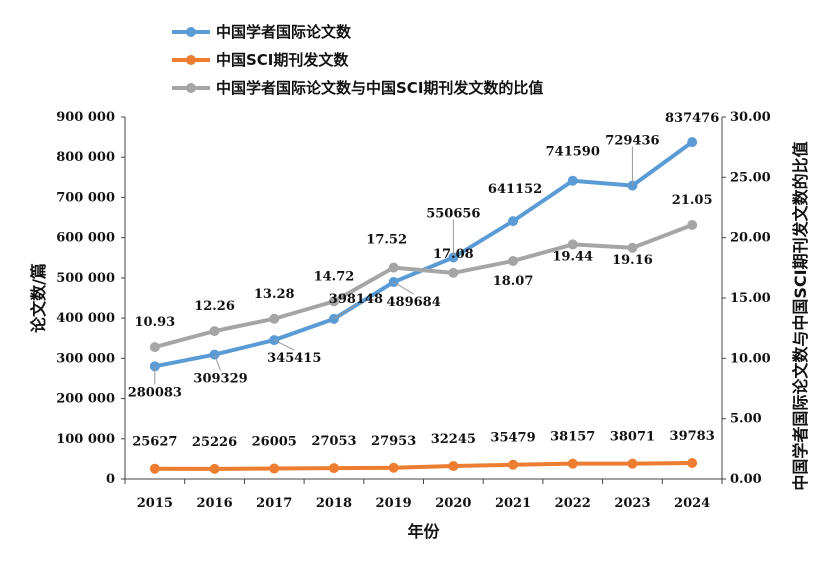  Describe the element at coordinates (453, 254) in the screenshot. I see `data-label: 17.08` at that location.